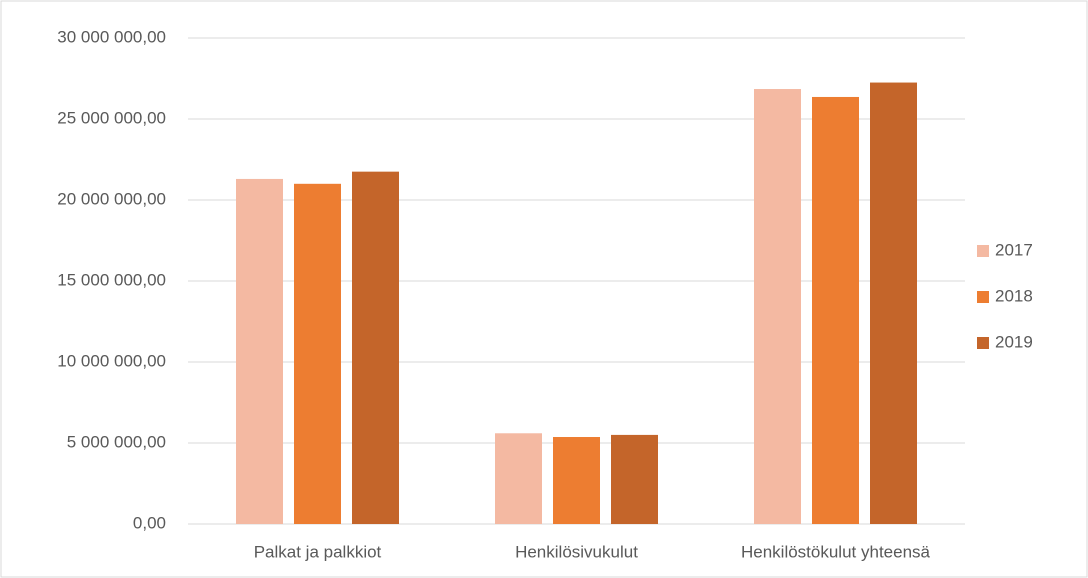 The height and width of the screenshot is (578, 1088). Describe the element at coordinates (111, 360) in the screenshot. I see `y-tick-label: 10 000 000,00` at that location.